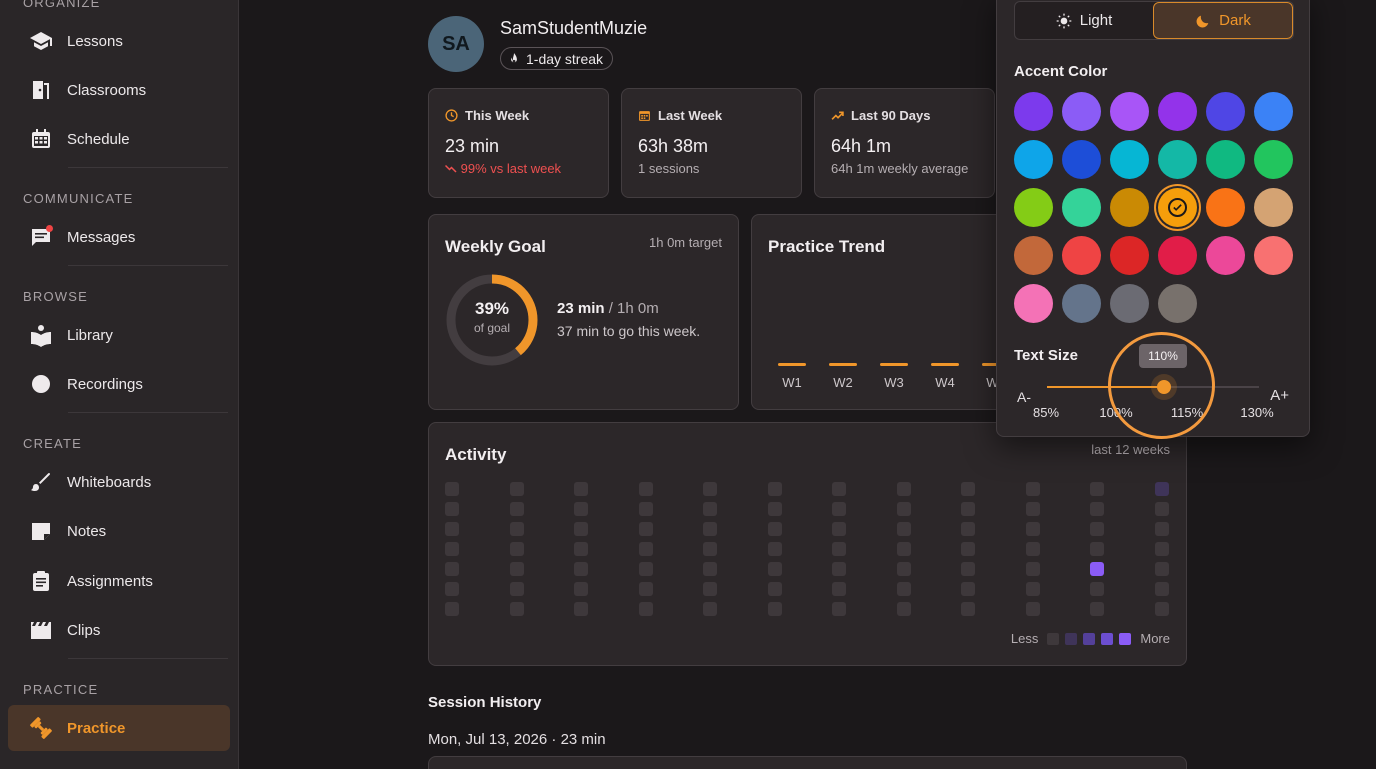  Describe the element at coordinates (78, 198) in the screenshot. I see `section-title-communicate: COMMUNICATE` at that location.